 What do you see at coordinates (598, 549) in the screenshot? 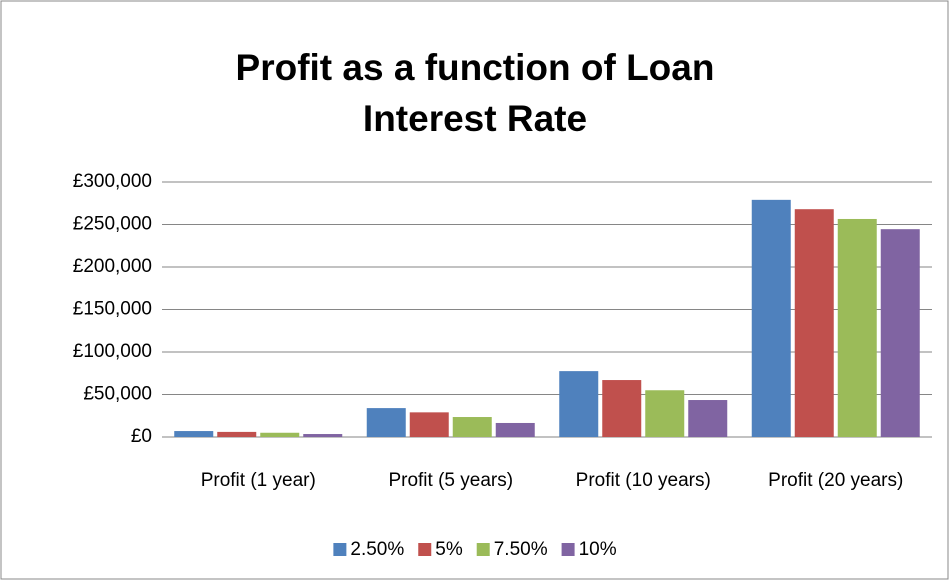
I see `legend-label: 10%` at bounding box center [598, 549].